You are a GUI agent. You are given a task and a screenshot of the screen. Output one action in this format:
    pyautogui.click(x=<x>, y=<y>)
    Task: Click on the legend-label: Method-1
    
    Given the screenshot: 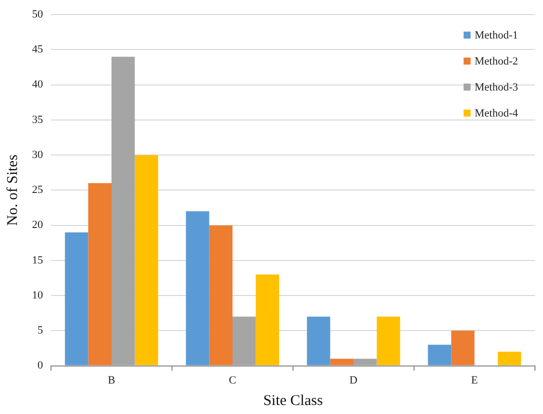 What is the action you would take?
    pyautogui.click(x=496, y=35)
    